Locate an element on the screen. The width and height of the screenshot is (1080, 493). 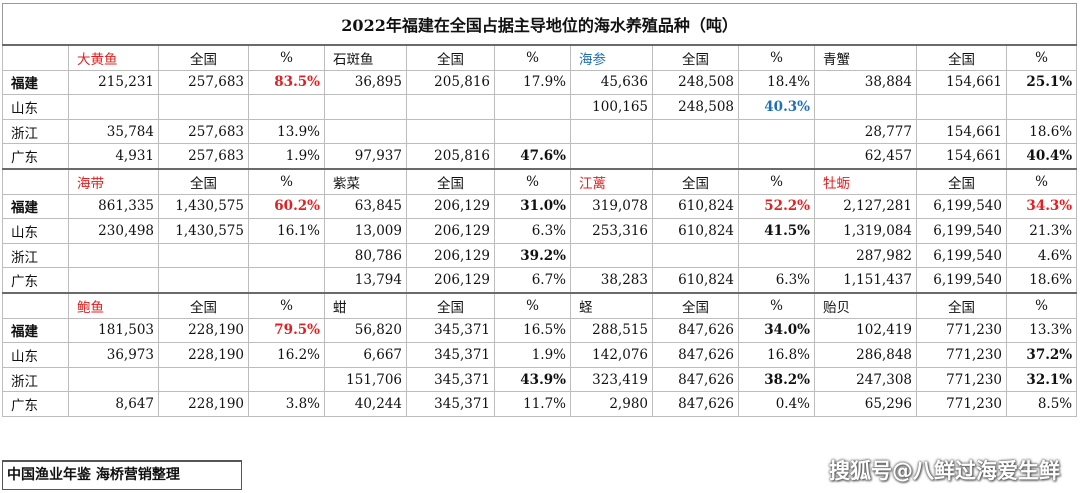
corner-cell is located at coordinates (35, 181).